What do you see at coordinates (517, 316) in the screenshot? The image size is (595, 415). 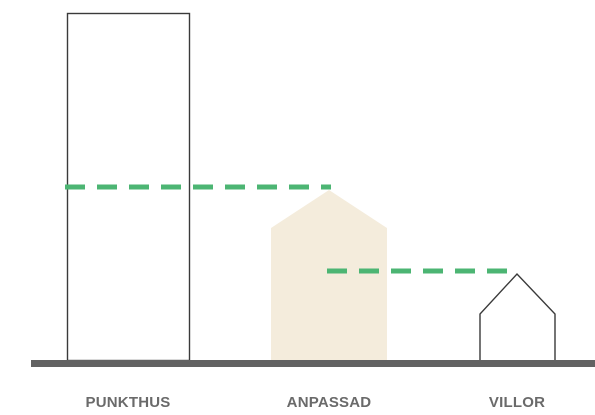 I see `villa-house` at bounding box center [517, 316].